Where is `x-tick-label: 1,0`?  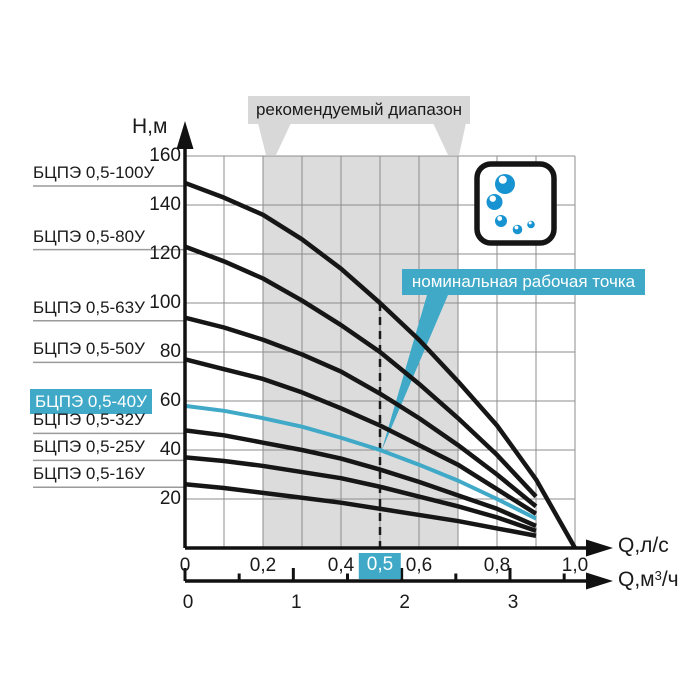 x-tick-label: 1,0 is located at coordinates (575, 565).